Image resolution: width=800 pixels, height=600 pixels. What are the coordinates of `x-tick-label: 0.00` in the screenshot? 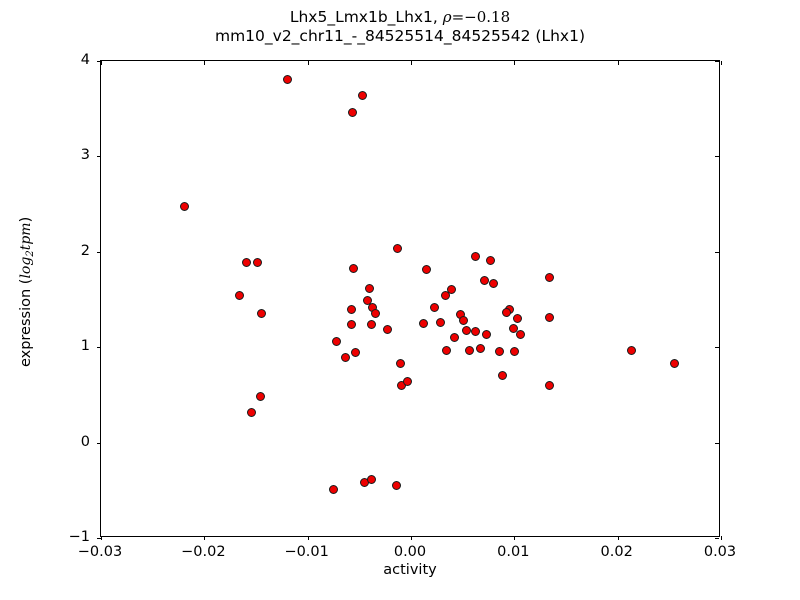 It's located at (410, 552).